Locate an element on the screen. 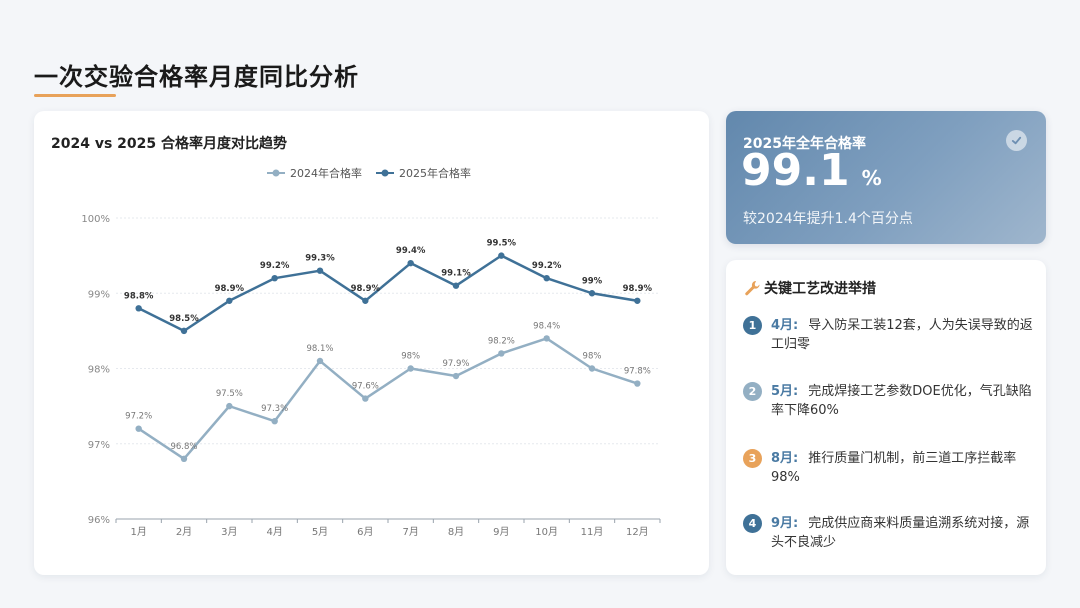 The image size is (1080, 608). y-tick-label: 98% is located at coordinates (99, 370).